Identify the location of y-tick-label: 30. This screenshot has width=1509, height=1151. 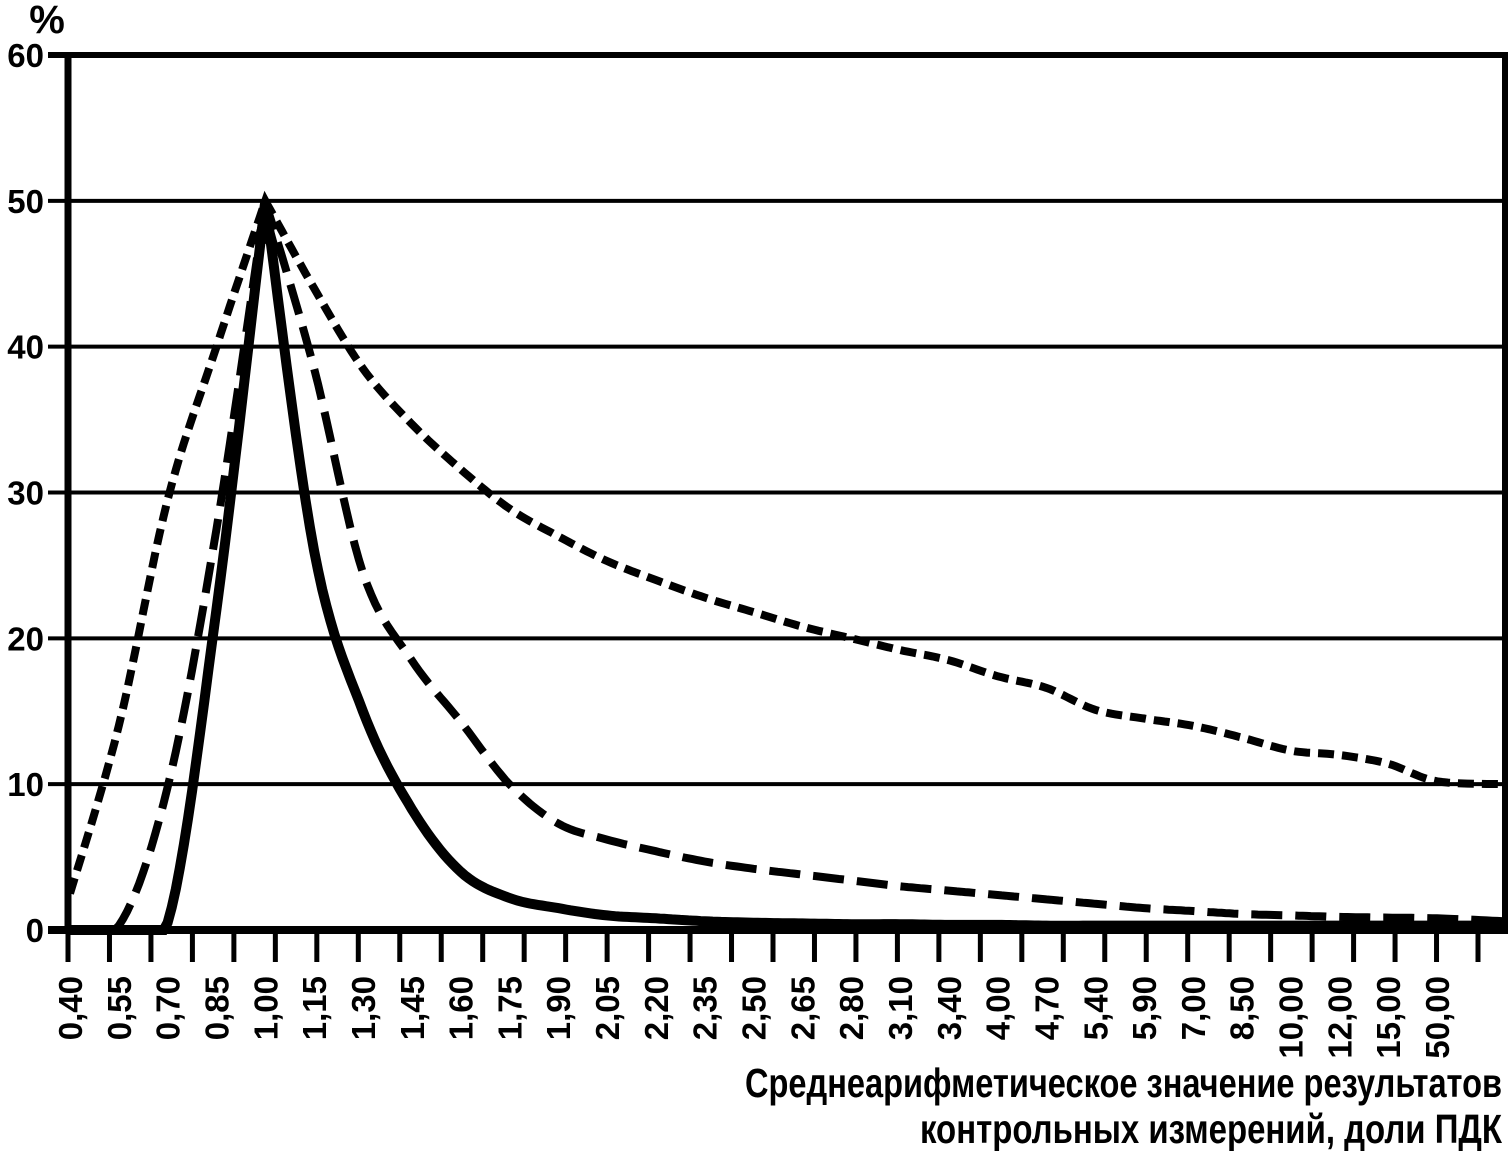
(25, 493).